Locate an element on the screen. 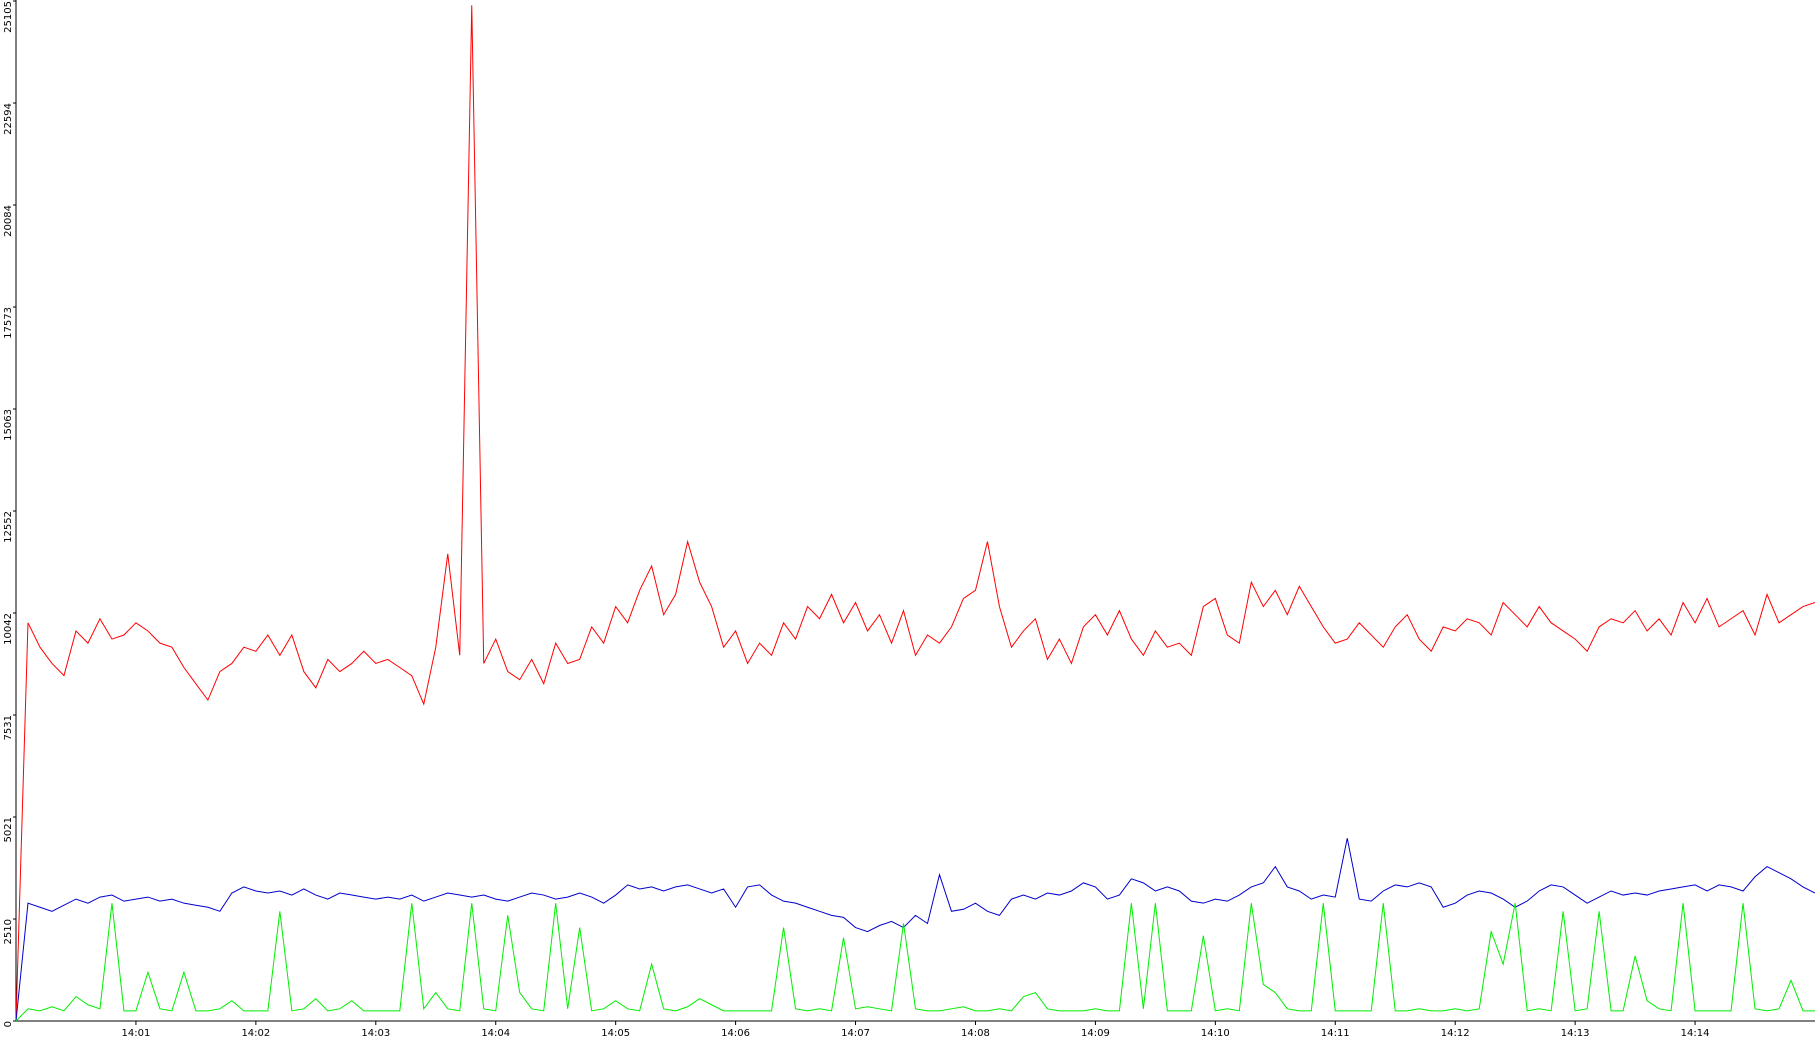 The image size is (1815, 1039). x-tick-label: 14:01 is located at coordinates (136, 1033).